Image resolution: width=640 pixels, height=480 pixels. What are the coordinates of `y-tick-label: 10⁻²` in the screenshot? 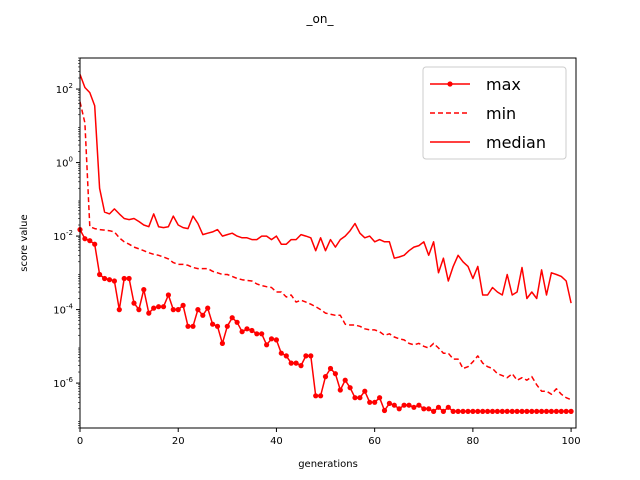 It's located at (63, 236).